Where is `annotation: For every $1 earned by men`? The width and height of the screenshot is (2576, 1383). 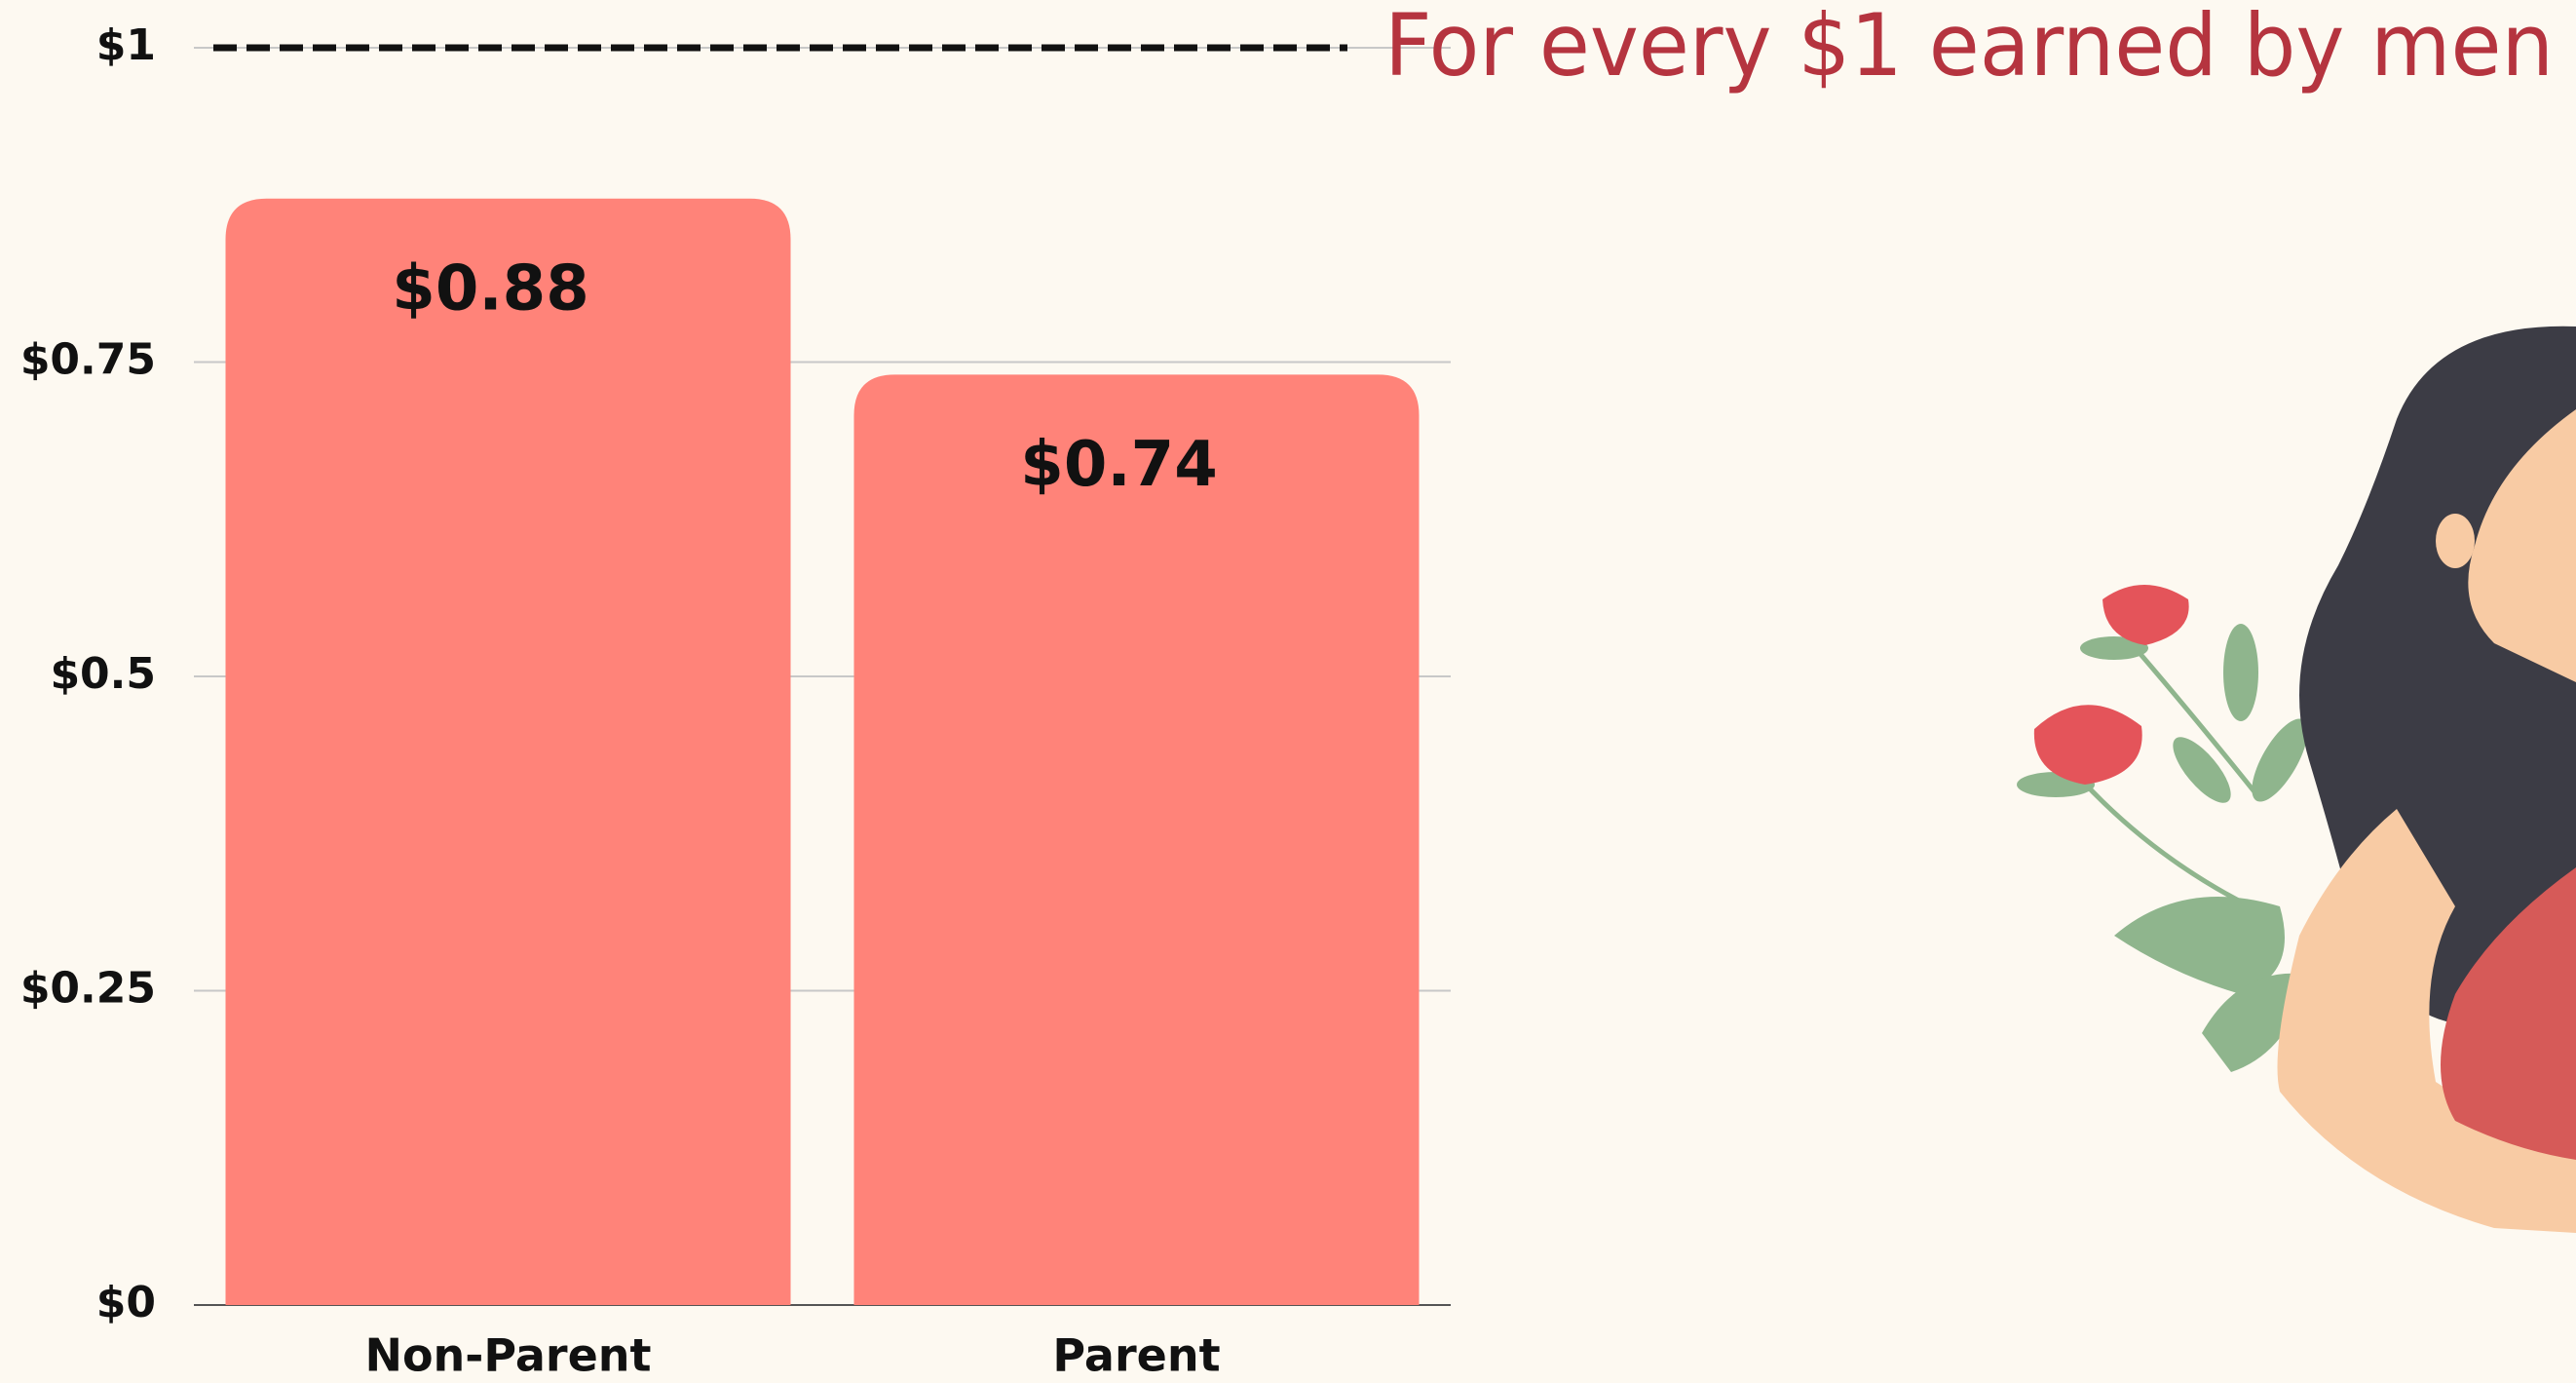
annotation: For every $1 earned by men is located at coordinates (1969, 48).